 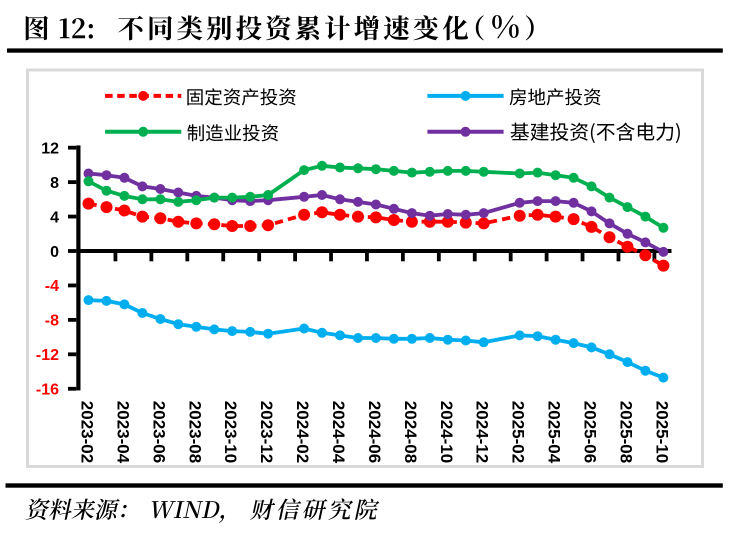 What do you see at coordinates (302, 432) in the screenshot?
I see `svg-text: 2024-02` at bounding box center [302, 432].